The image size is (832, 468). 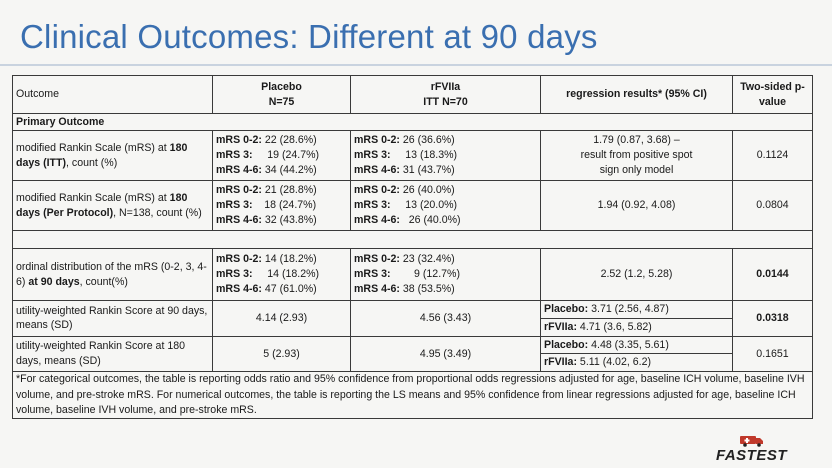 I want to click on section-primary-outcome: Primary Outcome, so click(x=412, y=122).